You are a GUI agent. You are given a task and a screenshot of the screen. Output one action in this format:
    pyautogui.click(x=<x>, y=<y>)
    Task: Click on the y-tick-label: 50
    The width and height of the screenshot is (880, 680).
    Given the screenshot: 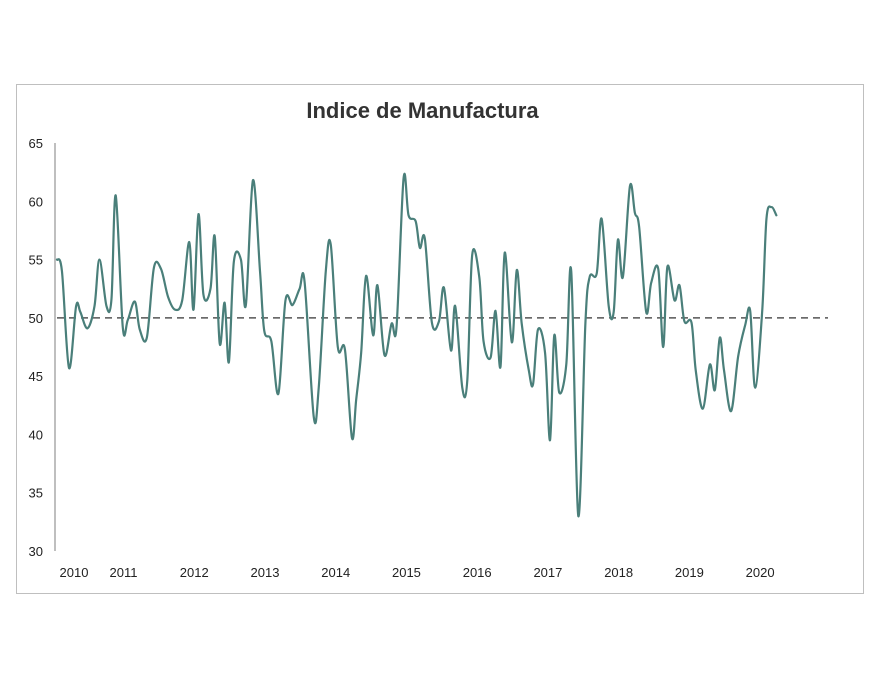 What is the action you would take?
    pyautogui.click(x=36, y=318)
    